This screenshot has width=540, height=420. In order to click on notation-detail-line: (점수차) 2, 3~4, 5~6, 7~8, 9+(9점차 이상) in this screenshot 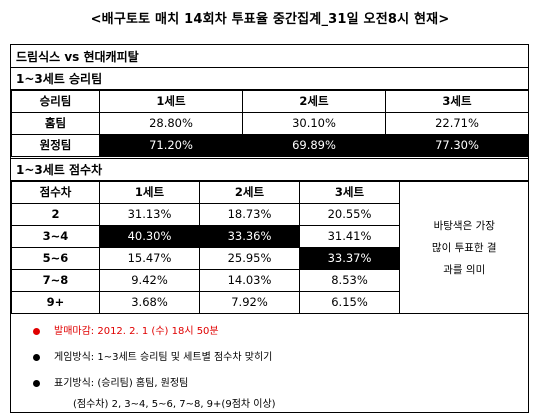, I will do `click(269, 402)`.